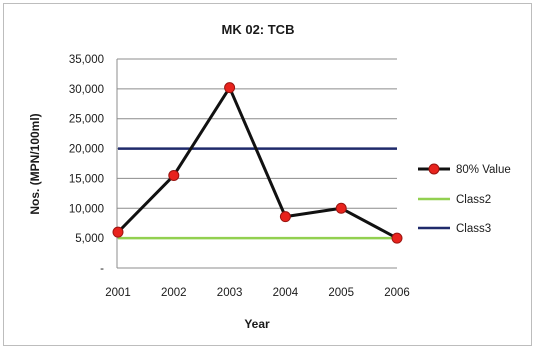  What do you see at coordinates (397, 293) in the screenshot?
I see `x-tick-label: 2006` at bounding box center [397, 293].